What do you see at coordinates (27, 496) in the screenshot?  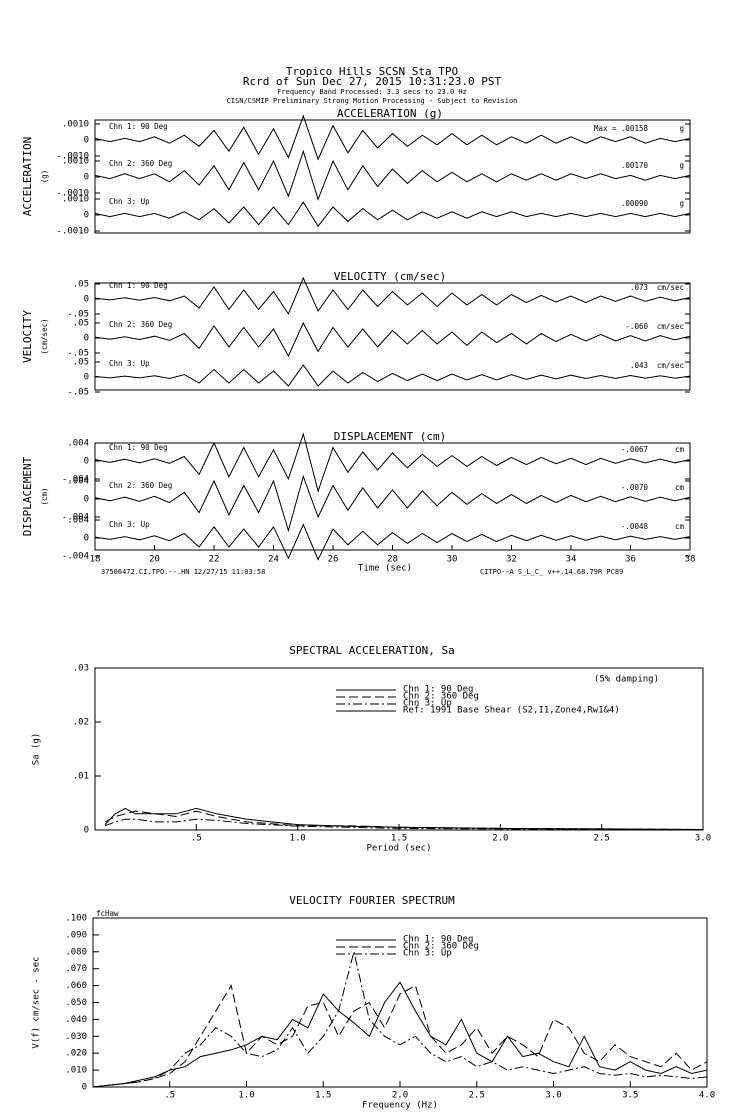 I see `y-axis-label: DISPLACEMENT` at bounding box center [27, 496].